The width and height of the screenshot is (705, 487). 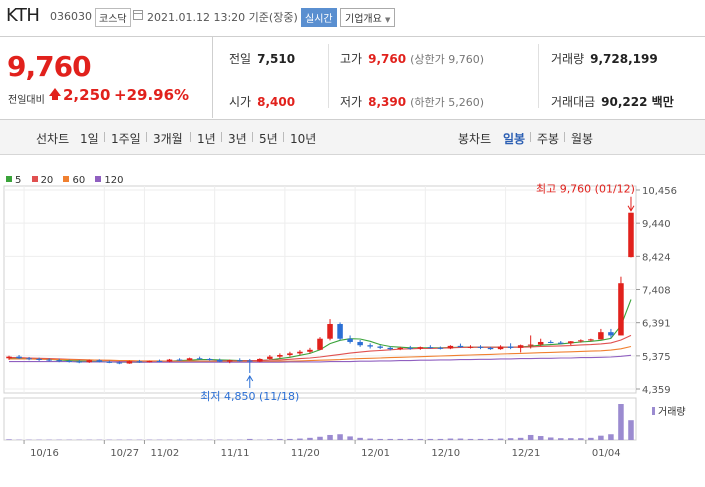 What do you see at coordinates (26, 100) in the screenshot?
I see `prev-compare-label: 전일대비` at bounding box center [26, 100].